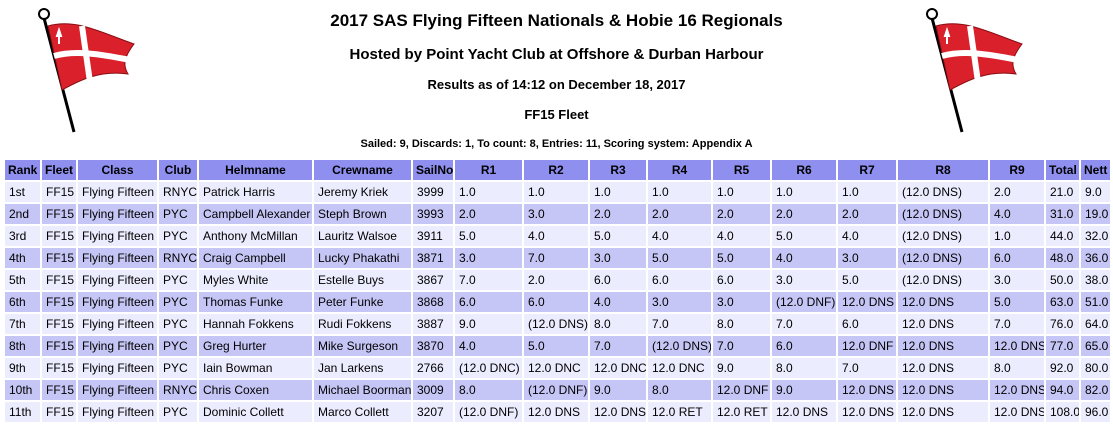  What do you see at coordinates (1095, 346) in the screenshot?
I see `table-cell: 65.0` at bounding box center [1095, 346].